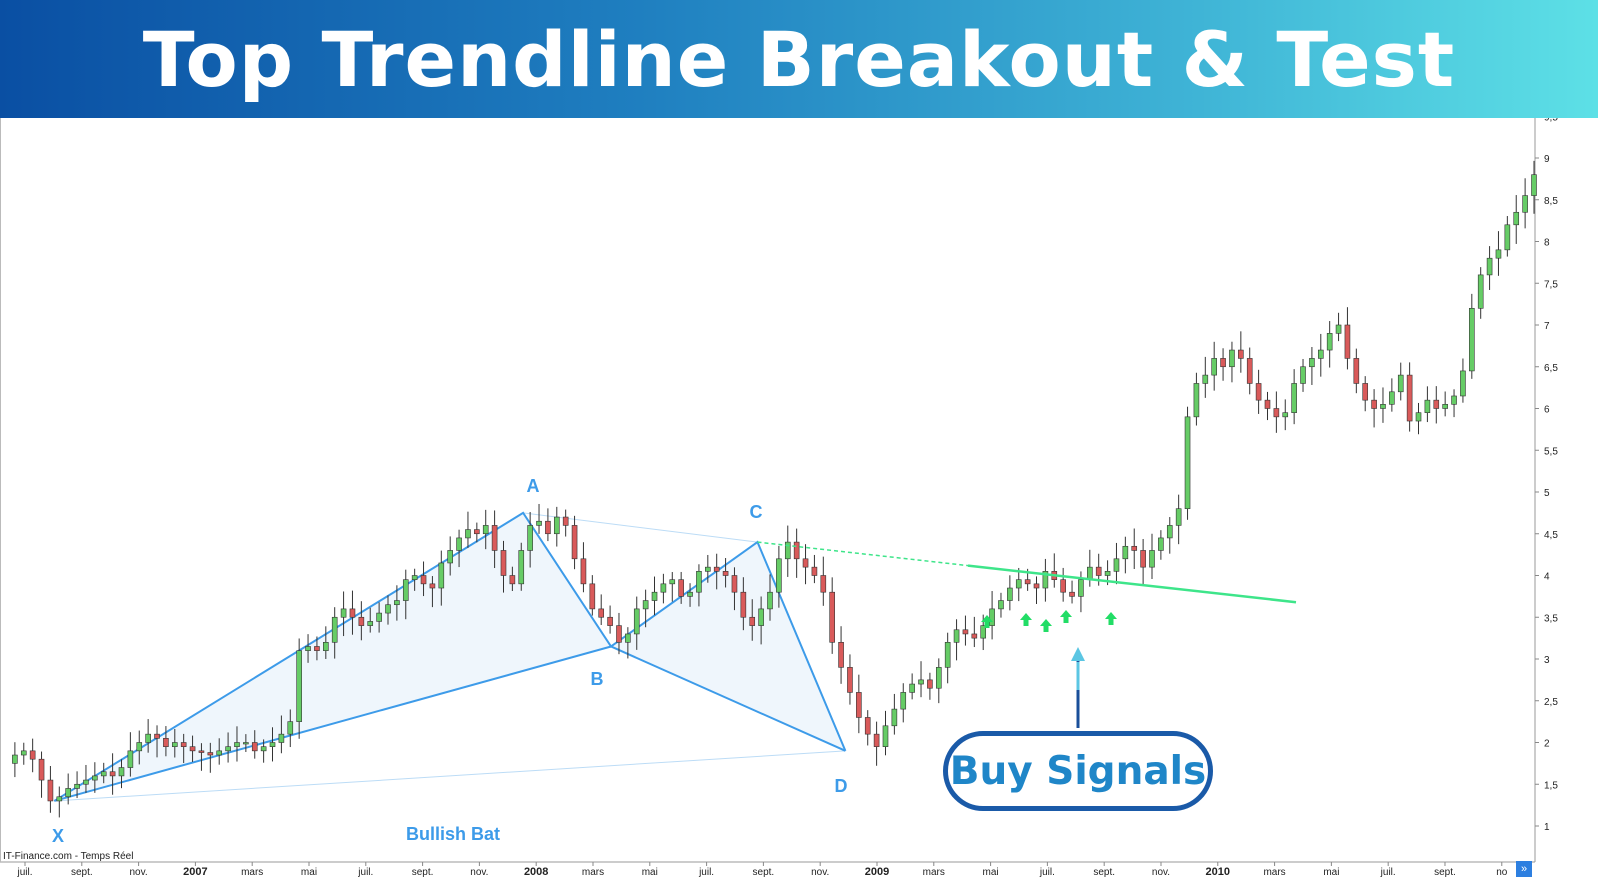 This screenshot has width=1598, height=896. Describe the element at coordinates (877, 872) in the screenshot. I see `x-tick-label: 2009` at that location.